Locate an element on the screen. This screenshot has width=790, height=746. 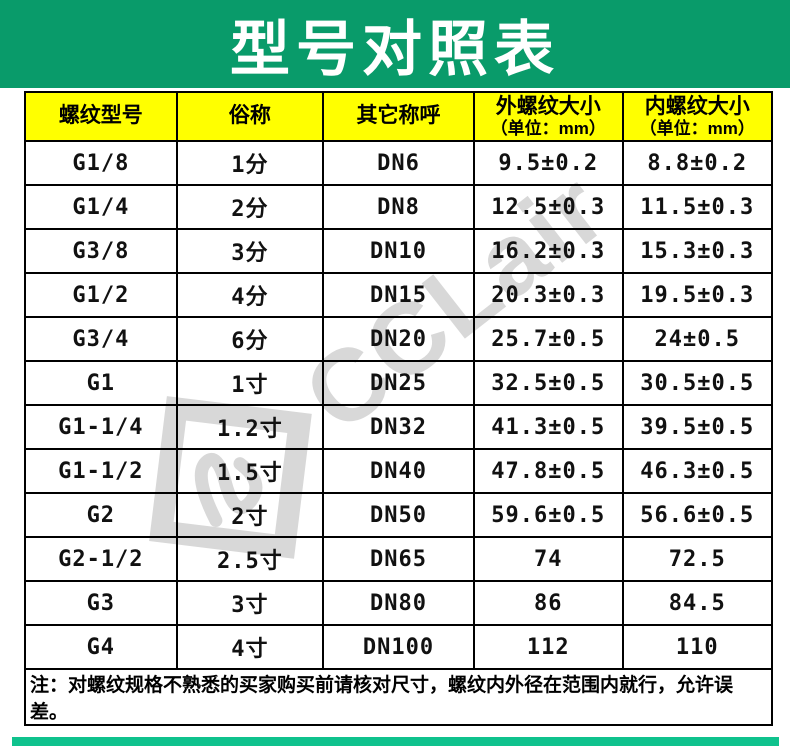
table-cell: 15.3±0.3 is located at coordinates (697, 251).